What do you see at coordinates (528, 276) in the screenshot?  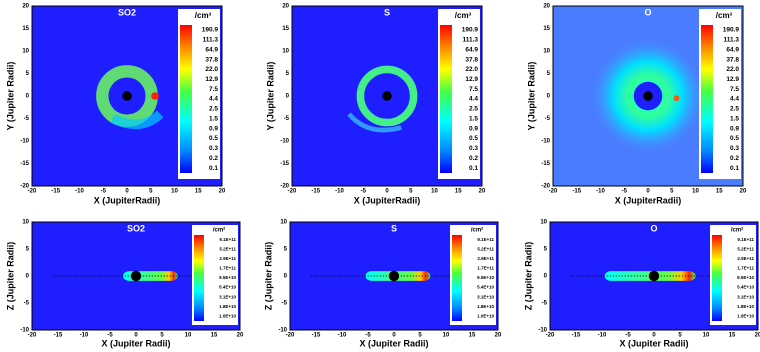 I see `y-axis-label: Z (Jupiter Radii)` at bounding box center [528, 276].